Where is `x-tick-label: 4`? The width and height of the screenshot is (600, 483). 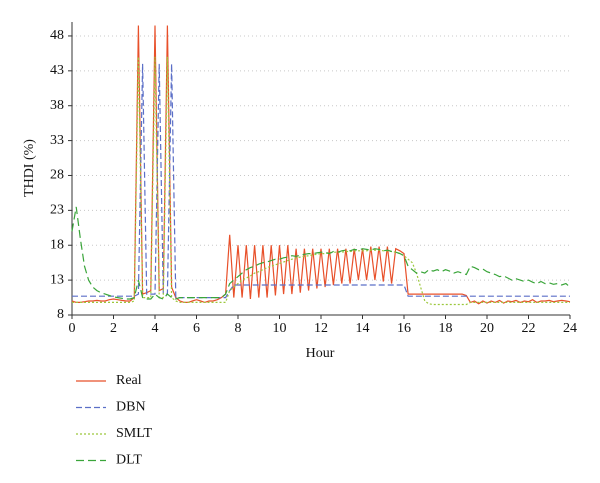
x-tick-label: 4 is located at coordinates (155, 328).